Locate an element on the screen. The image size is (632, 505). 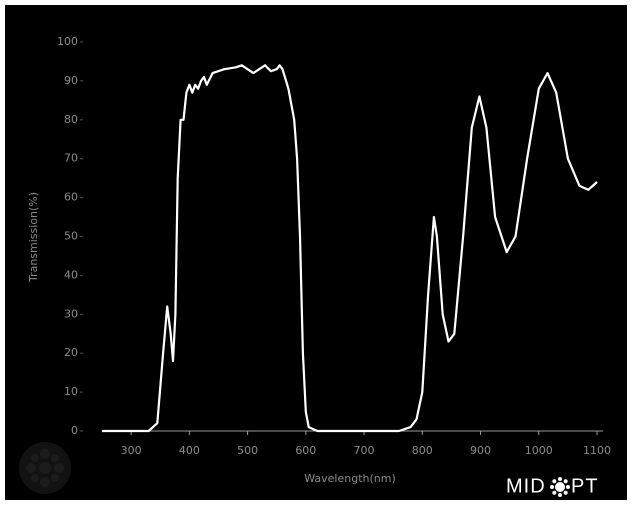
y-tick-label: 10 is located at coordinates (71, 391).